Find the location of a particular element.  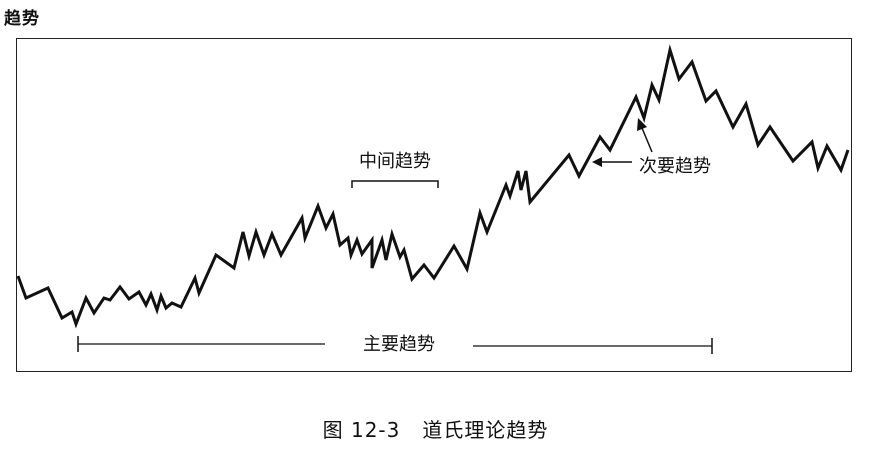

primary-trend-label: 主要趋势 is located at coordinates (399, 344).